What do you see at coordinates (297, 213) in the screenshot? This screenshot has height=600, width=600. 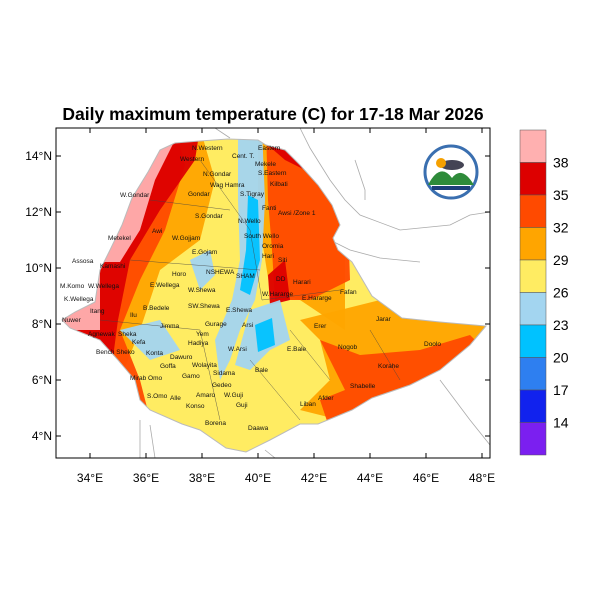 I see `zone-label: Awsi /Zone 1` at bounding box center [297, 213].